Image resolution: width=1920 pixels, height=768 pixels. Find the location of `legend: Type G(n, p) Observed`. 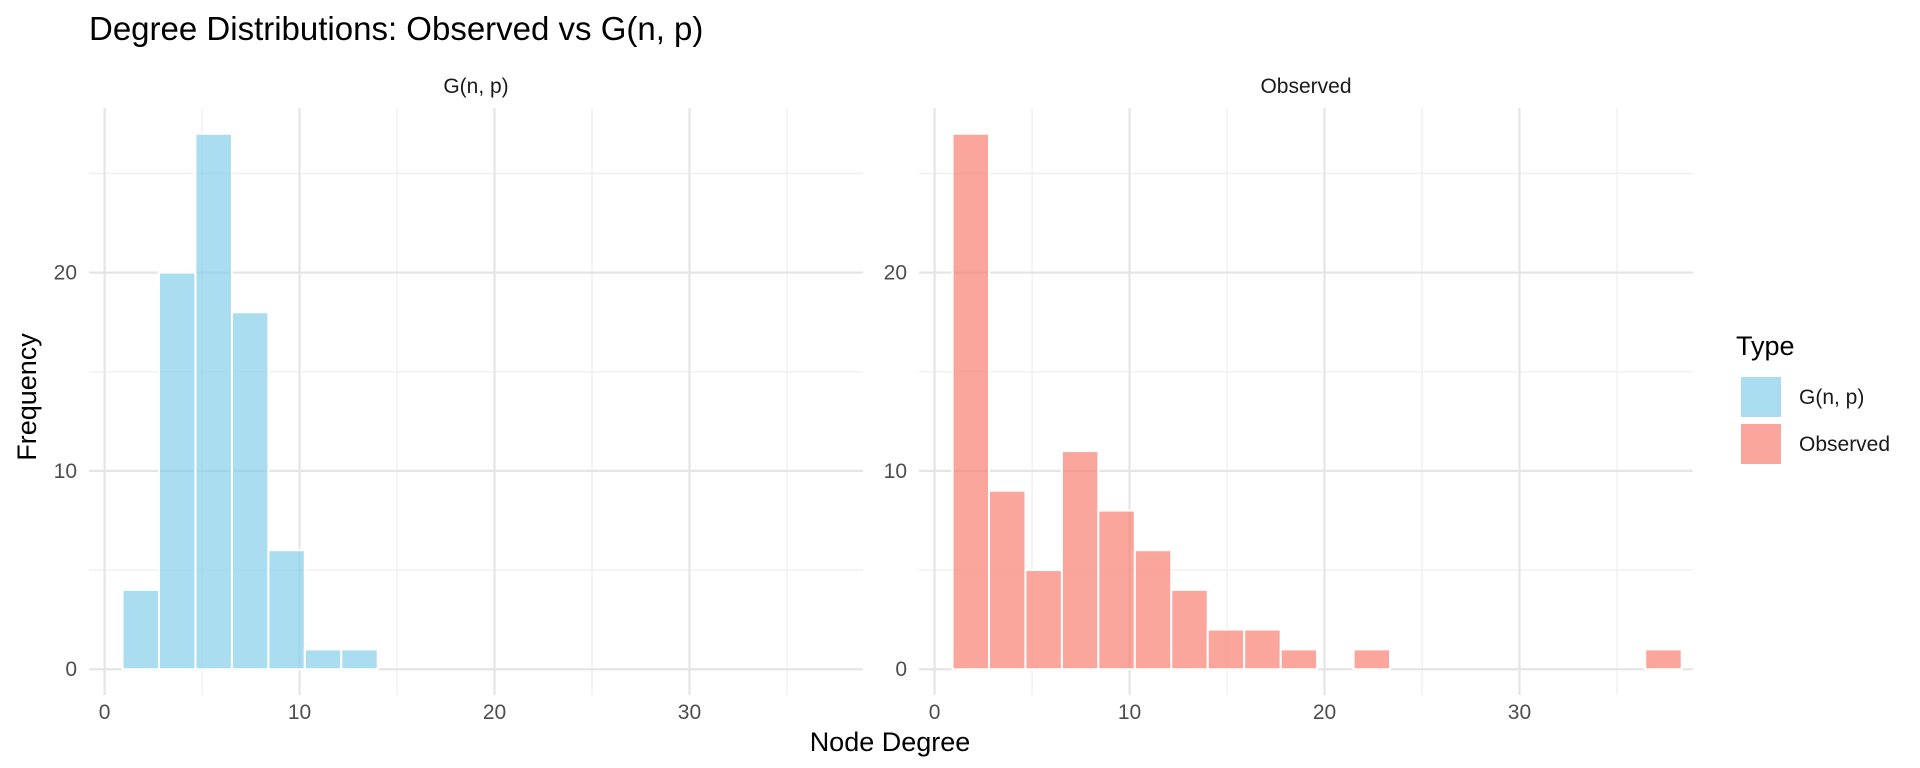

legend: Type G(n, p) Observed is located at coordinates (1813, 397).